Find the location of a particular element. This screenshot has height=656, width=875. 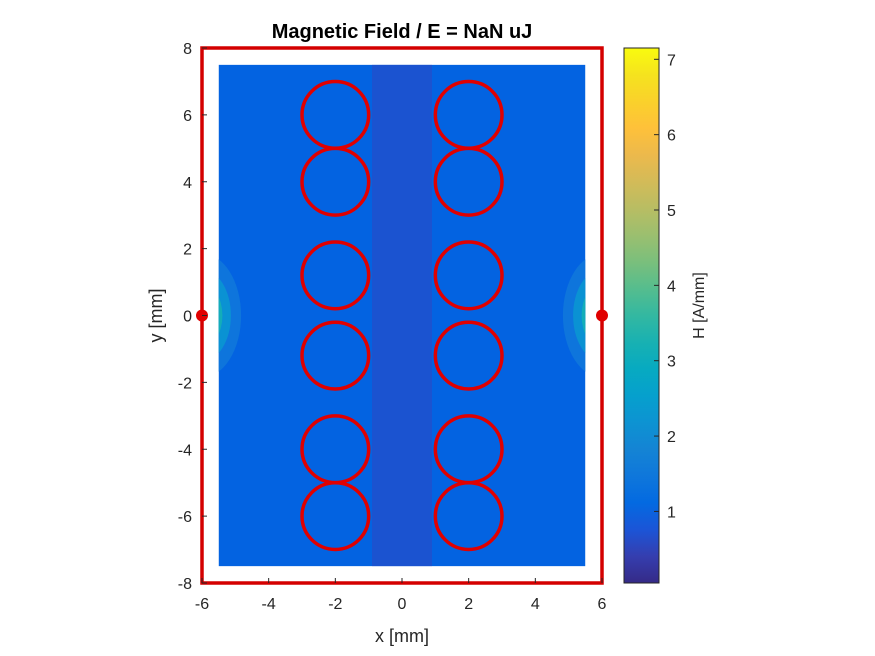

x-tick-label: -4 is located at coordinates (269, 604).